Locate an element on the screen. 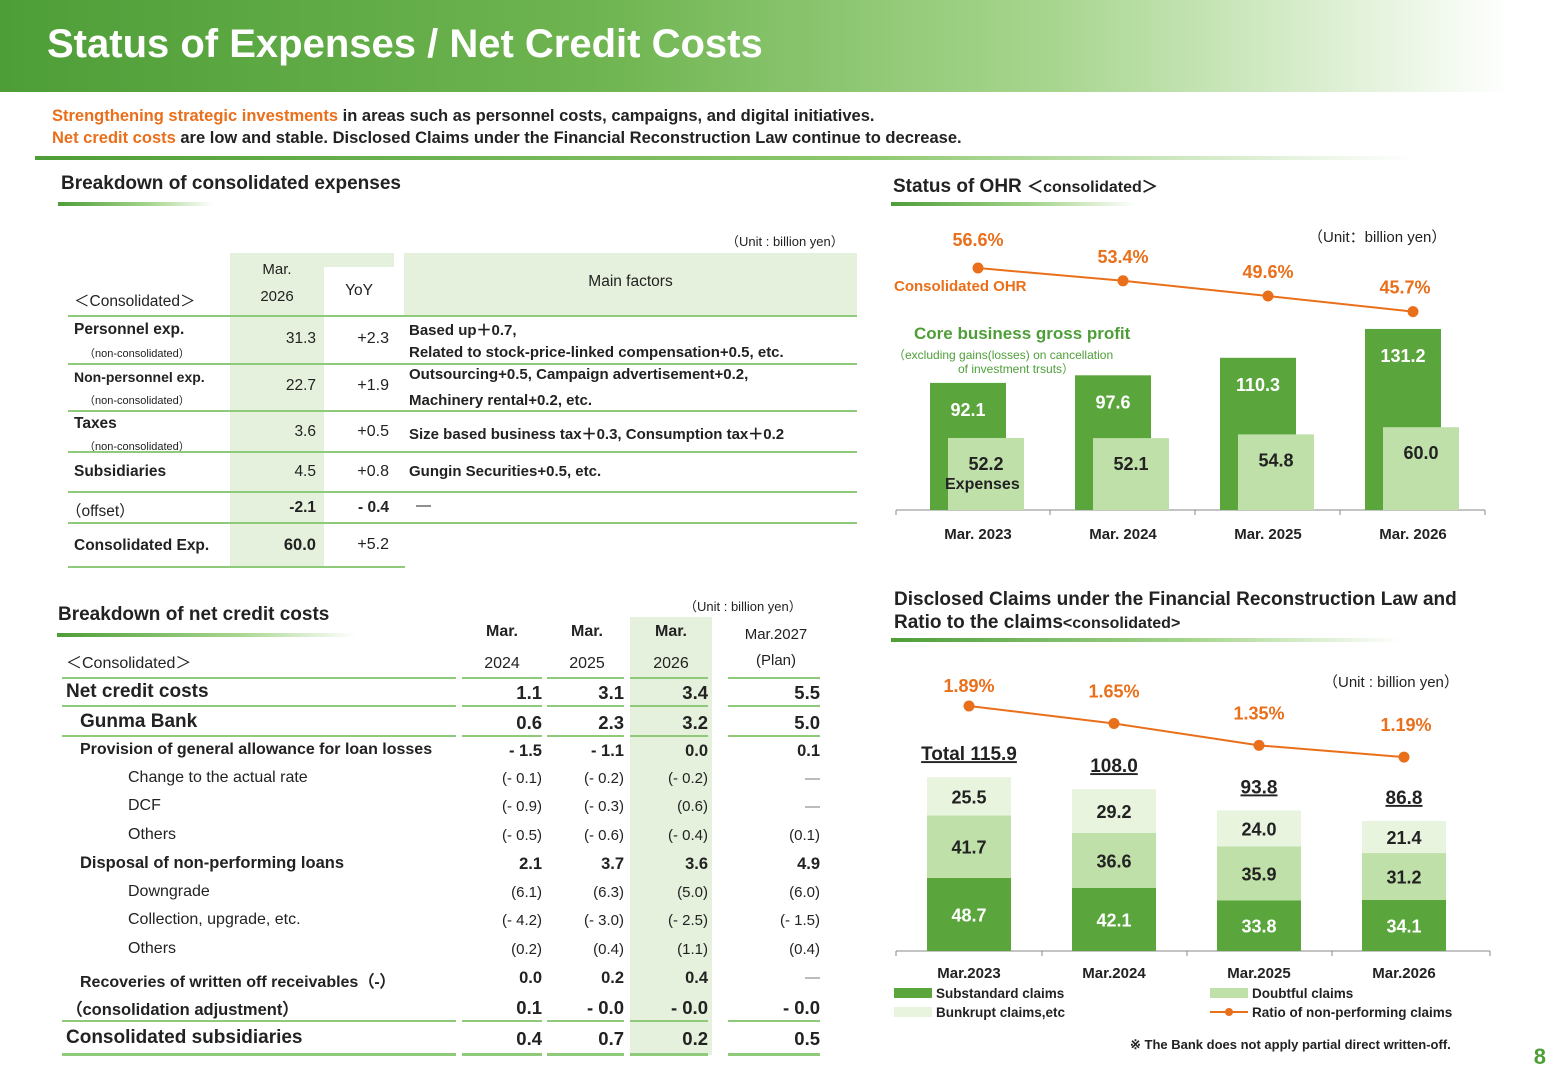 This screenshot has height=1080, width=1560. bankrupt-claims-value: 25.5 is located at coordinates (968, 797).